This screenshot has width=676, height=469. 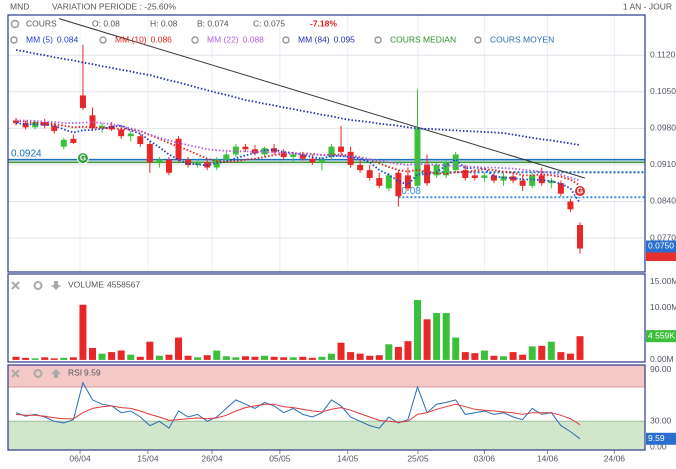 I want to click on y-tick-label: 0.0770, so click(x=663, y=237).